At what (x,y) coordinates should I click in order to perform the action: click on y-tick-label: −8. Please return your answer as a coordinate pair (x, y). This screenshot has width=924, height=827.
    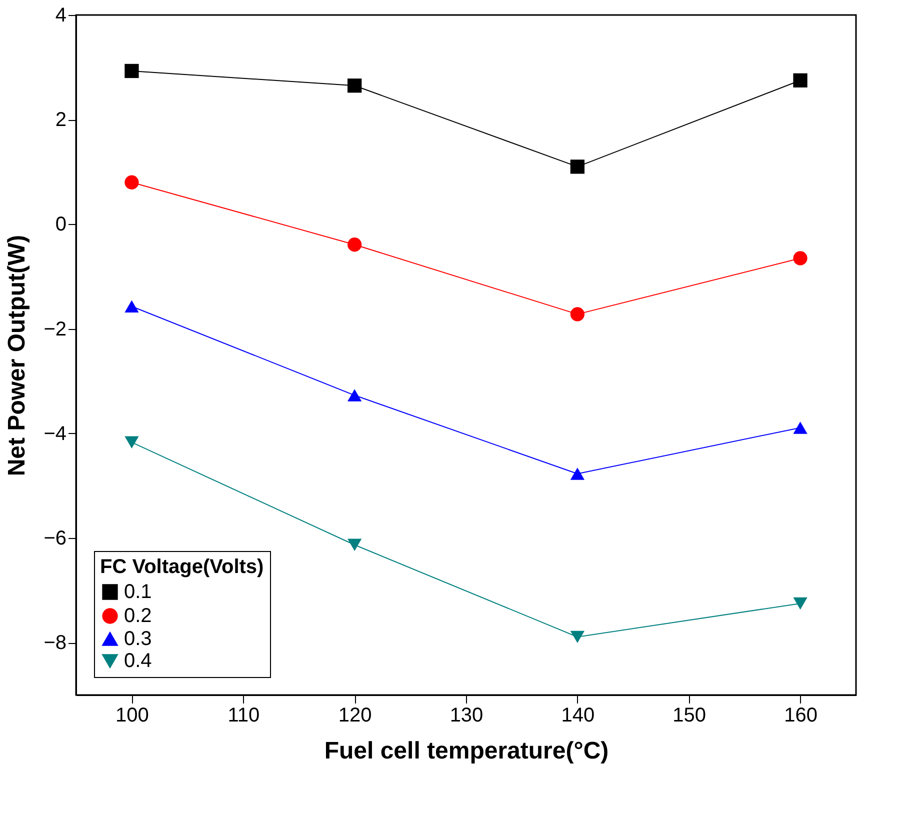
    Looking at the image, I should click on (55, 643).